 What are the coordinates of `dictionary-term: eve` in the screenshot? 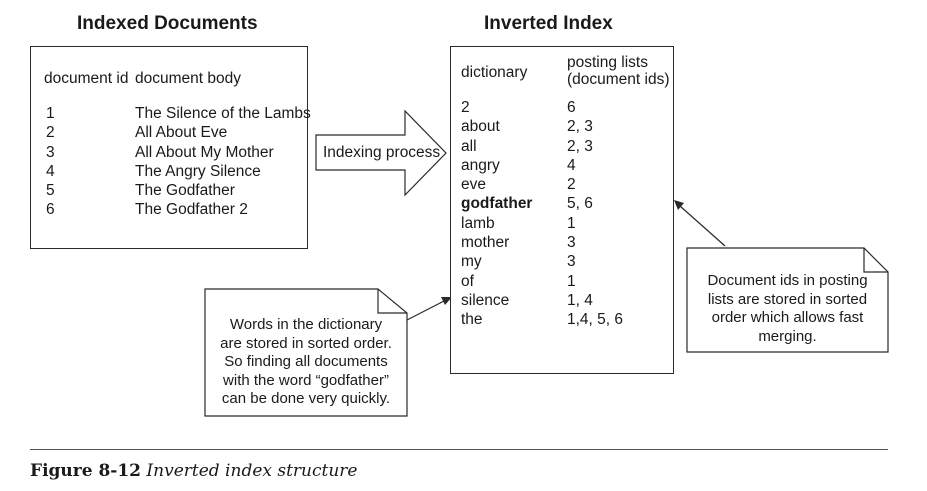 It's located at (473, 185).